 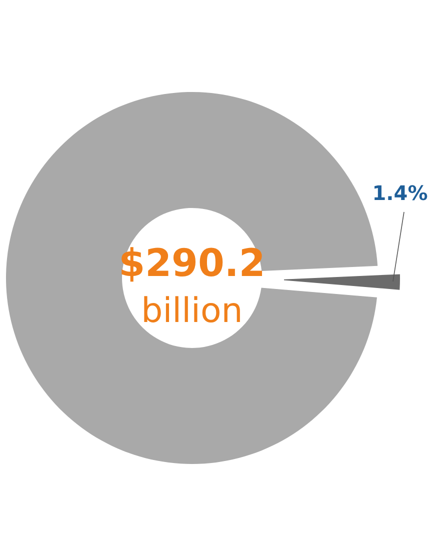 I want to click on data-label: 1.4%, so click(x=400, y=193).